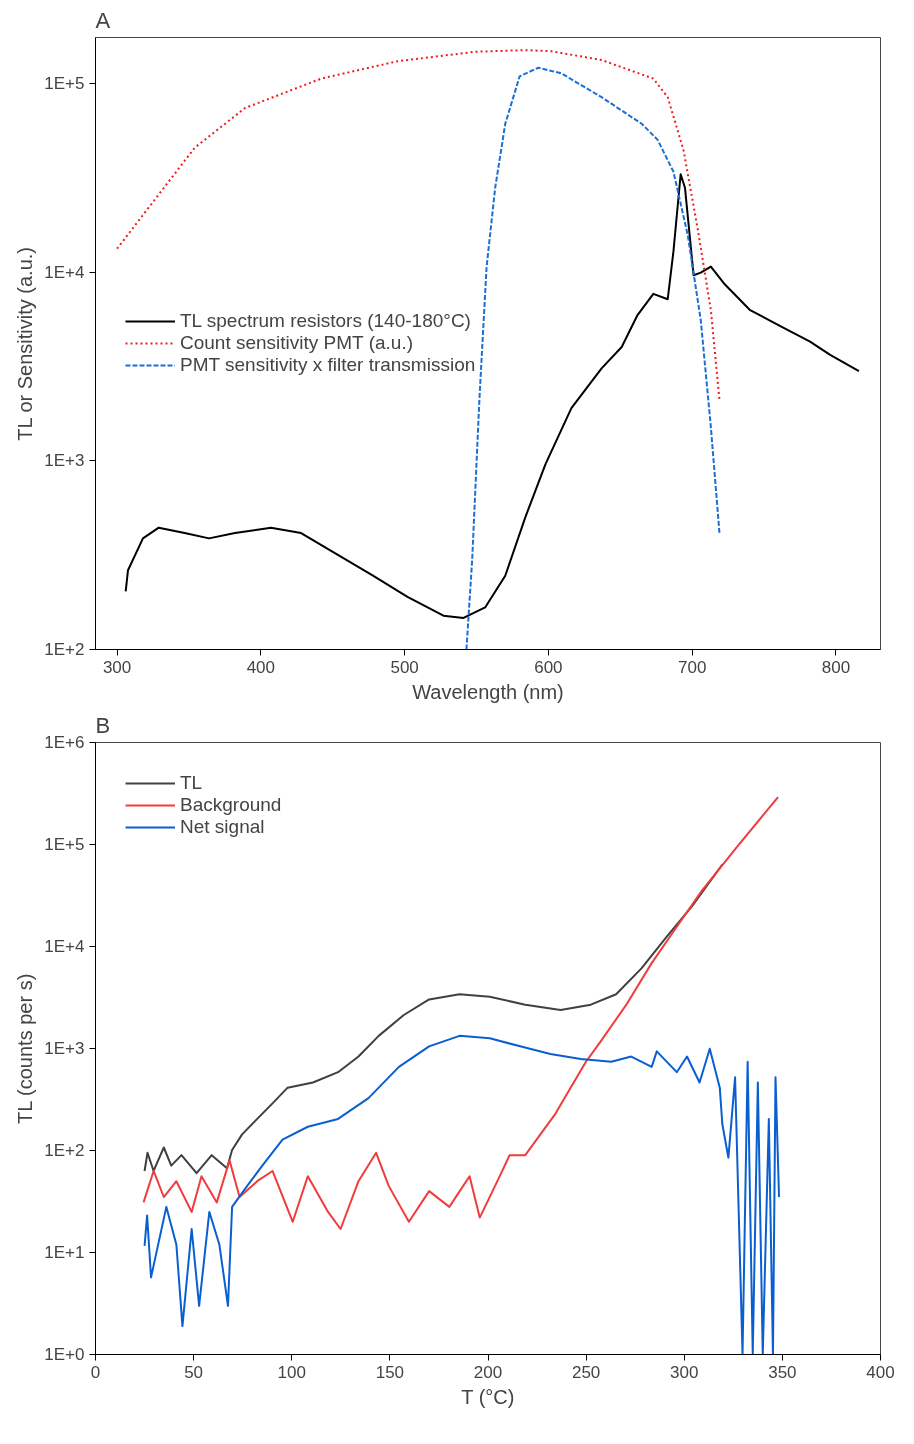 The width and height of the screenshot is (914, 1444). What do you see at coordinates (404, 667) in the screenshot?
I see `x-tick-label: 500` at bounding box center [404, 667].